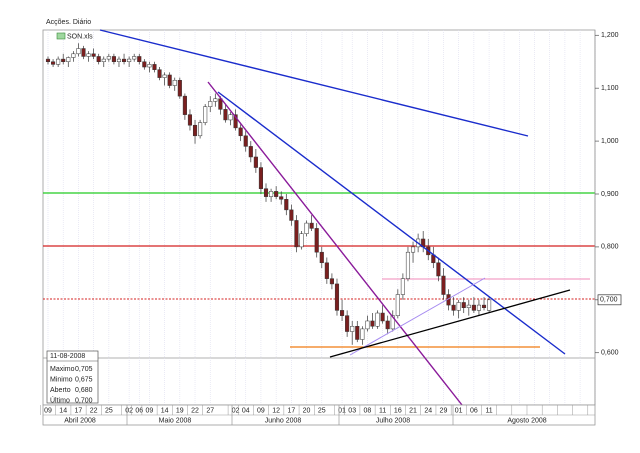 The width and height of the screenshot is (640, 453). Describe the element at coordinates (84, 379) in the screenshot. I see `info-value: 0,675` at that location.